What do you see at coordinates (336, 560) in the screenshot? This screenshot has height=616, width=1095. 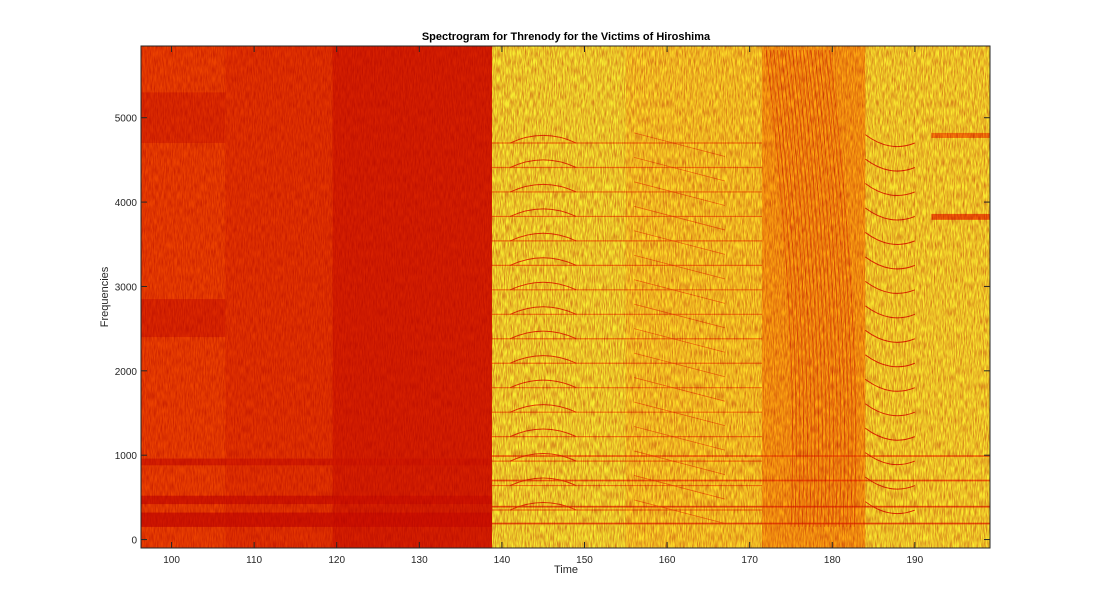 I see `x-tick-label-120: 120` at bounding box center [336, 560].